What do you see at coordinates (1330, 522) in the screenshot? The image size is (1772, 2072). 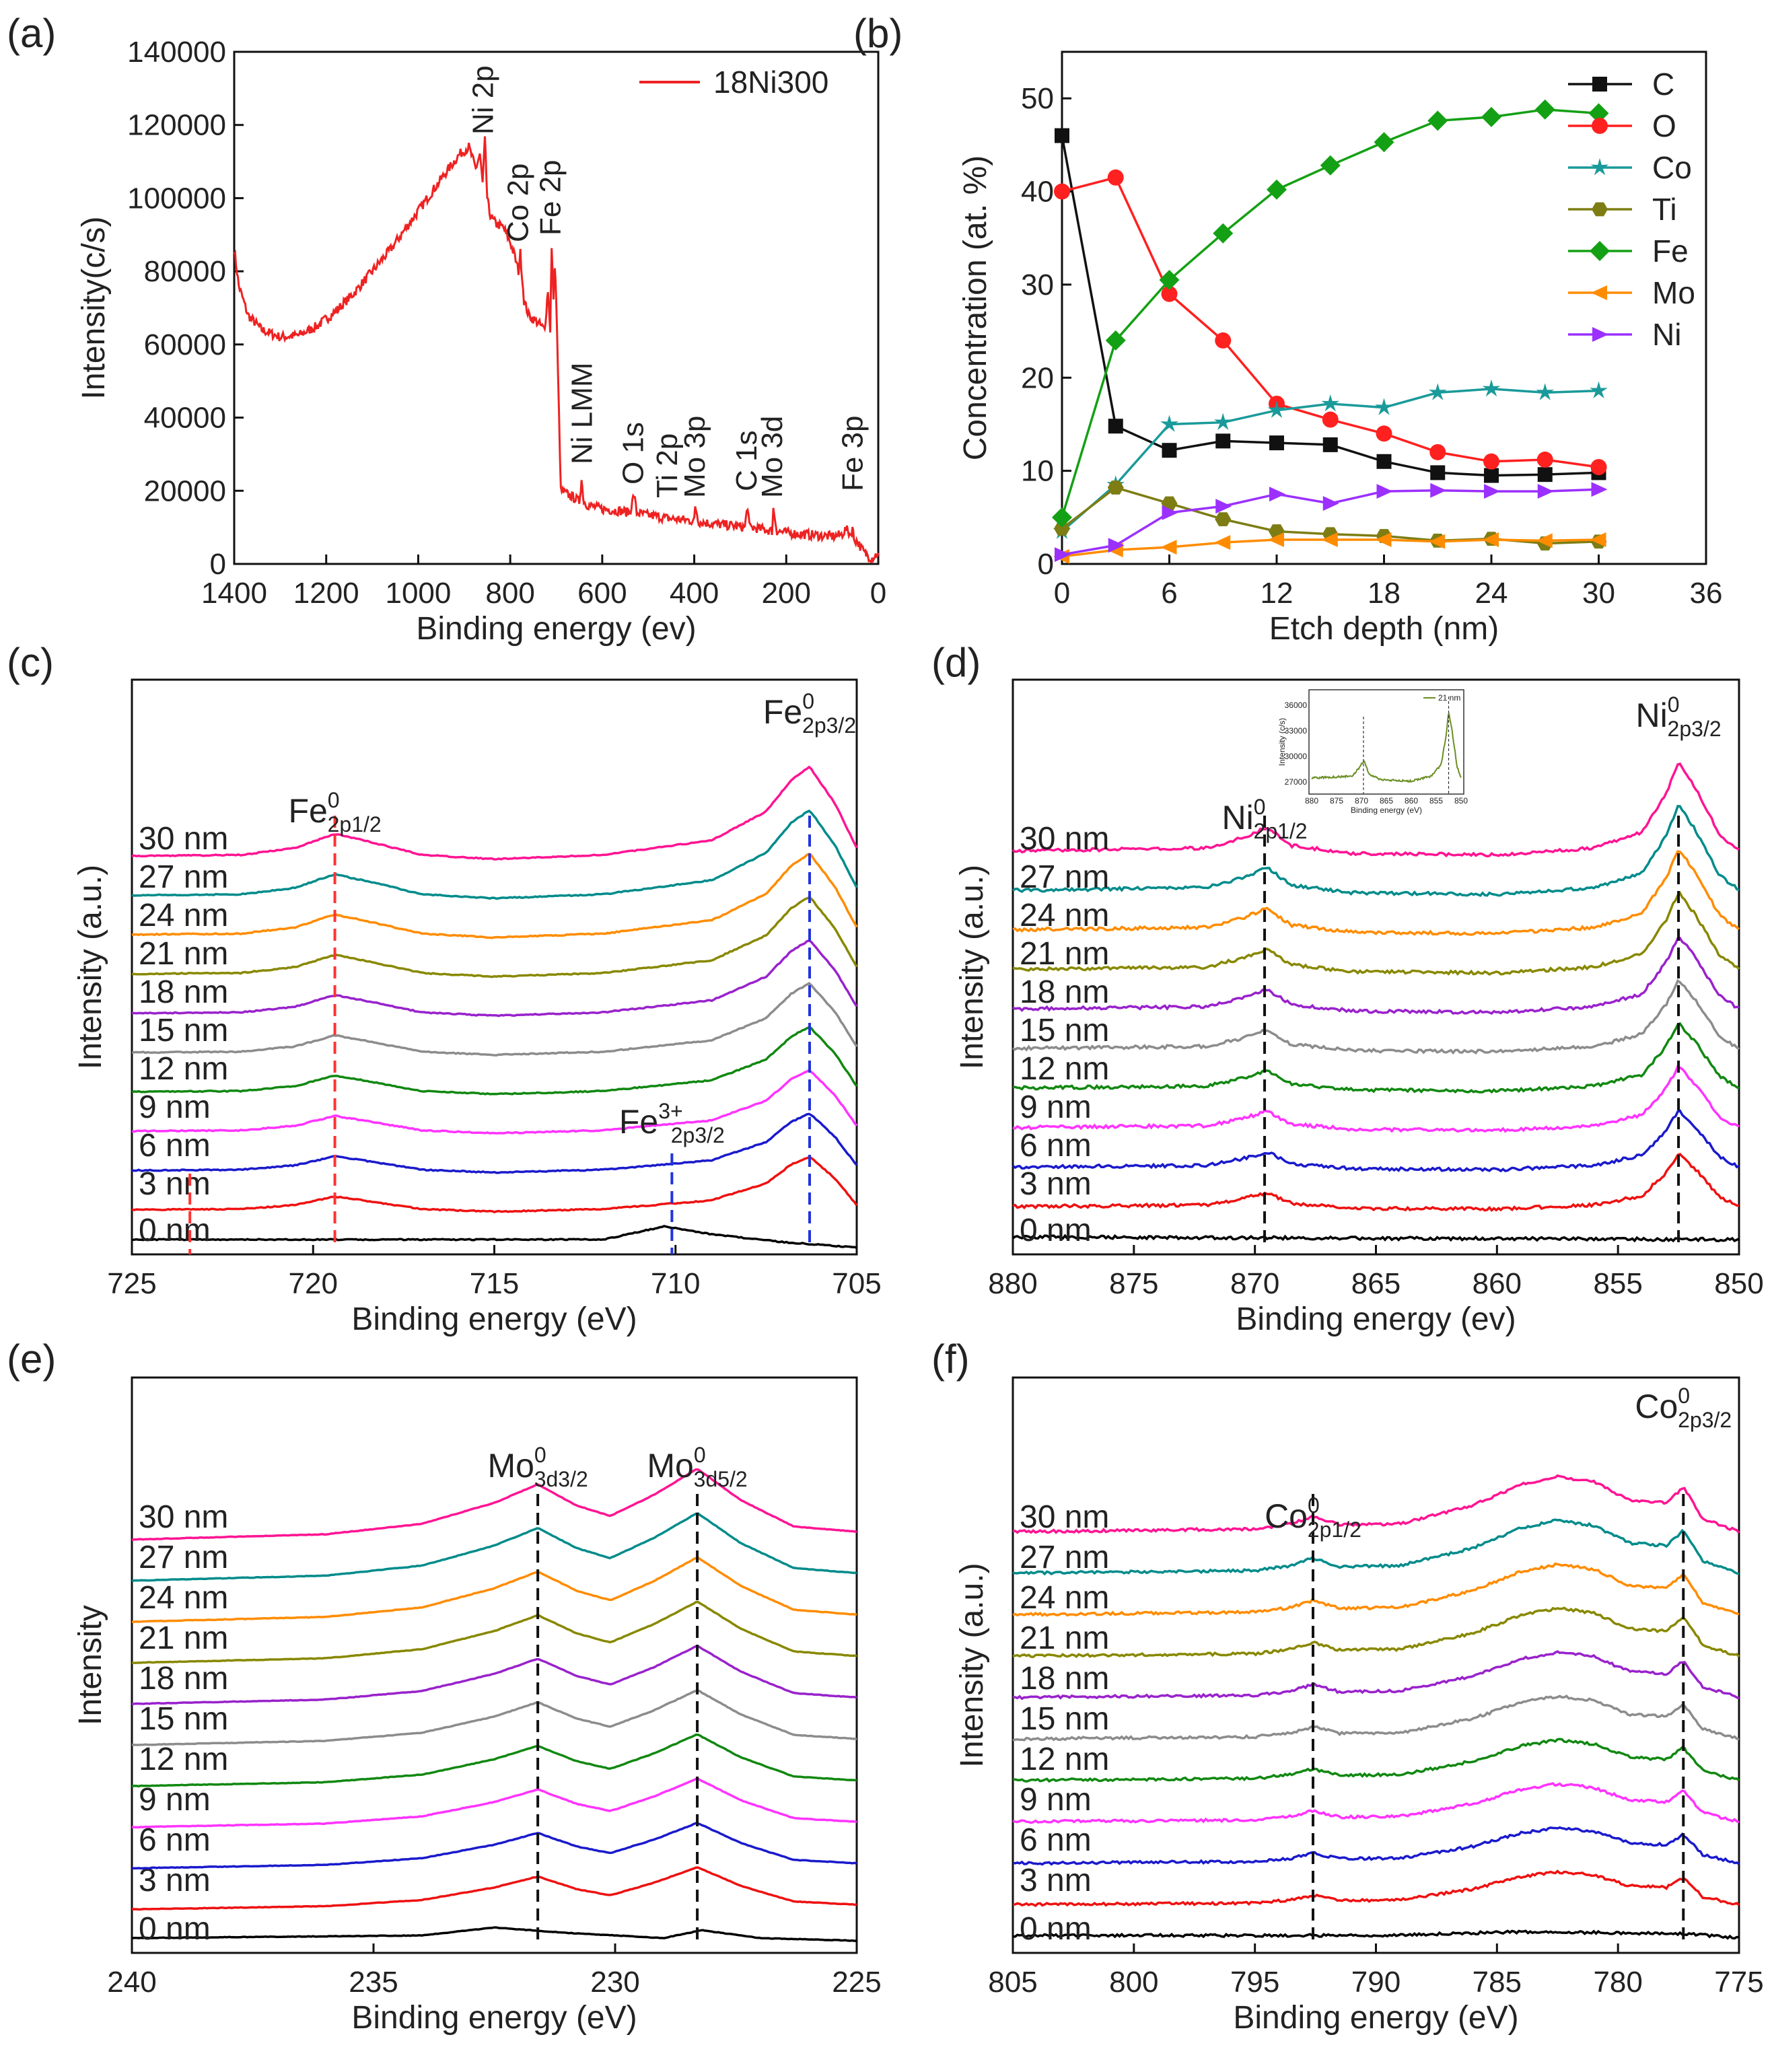 I see `series-line-ni` at bounding box center [1330, 522].